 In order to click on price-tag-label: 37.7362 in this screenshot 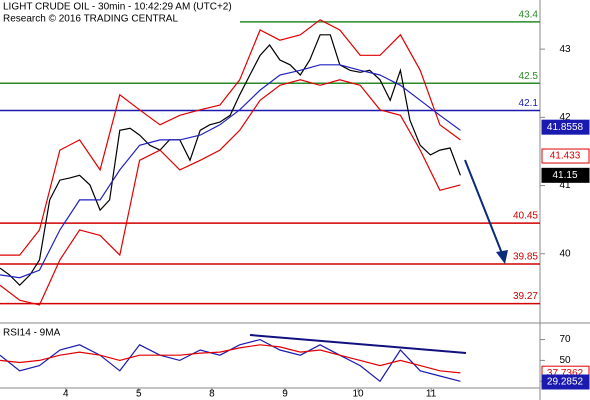, I will do `click(565, 373)`.